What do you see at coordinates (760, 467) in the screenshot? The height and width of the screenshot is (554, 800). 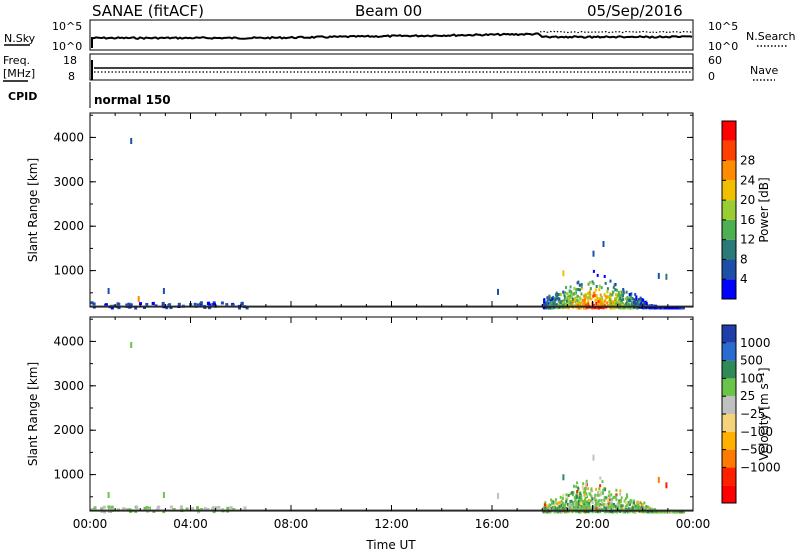 I see `colorbar-tick-label: −1000` at bounding box center [760, 467].